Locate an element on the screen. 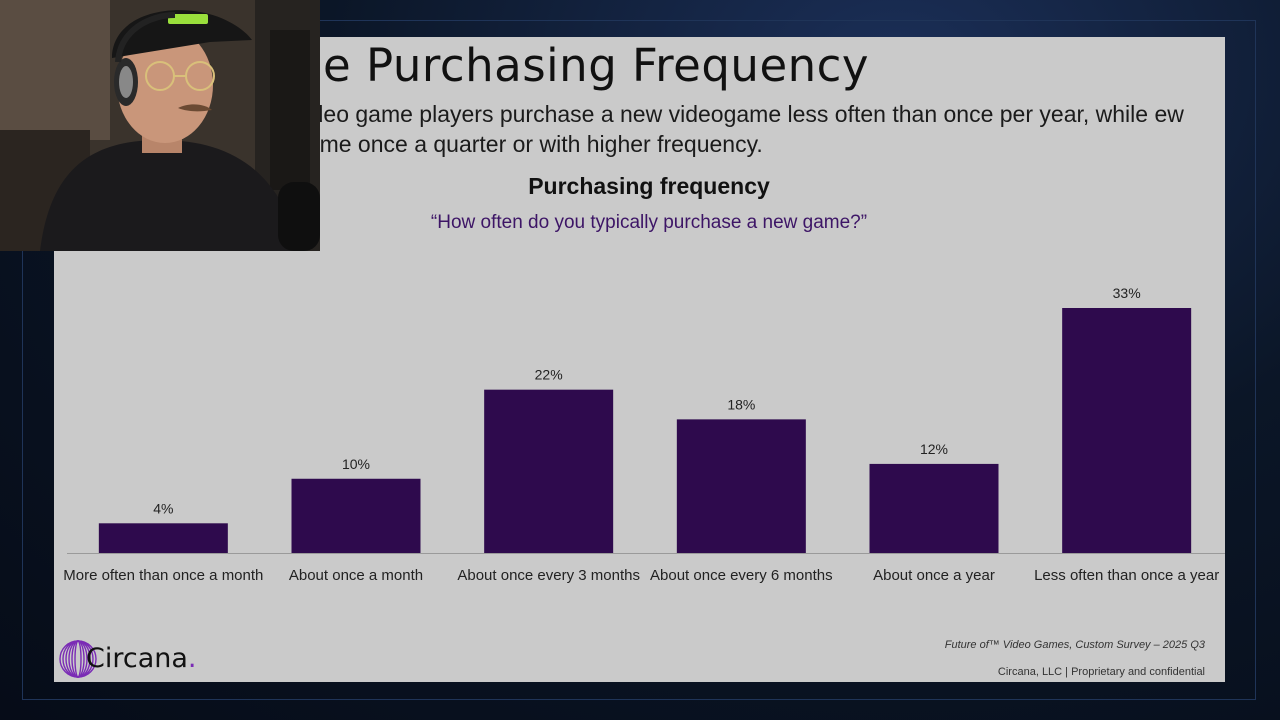 The width and height of the screenshot is (1280, 720). webcam-overlay is located at coordinates (160, 125).